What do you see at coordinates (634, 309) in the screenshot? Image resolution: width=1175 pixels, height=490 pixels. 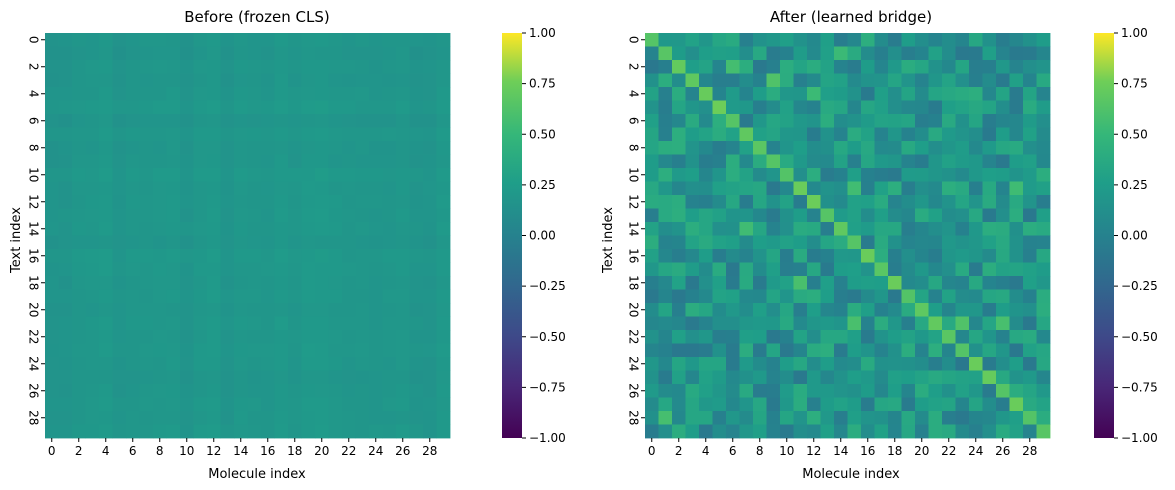 I see `y-tick-label: 20` at bounding box center [634, 309].